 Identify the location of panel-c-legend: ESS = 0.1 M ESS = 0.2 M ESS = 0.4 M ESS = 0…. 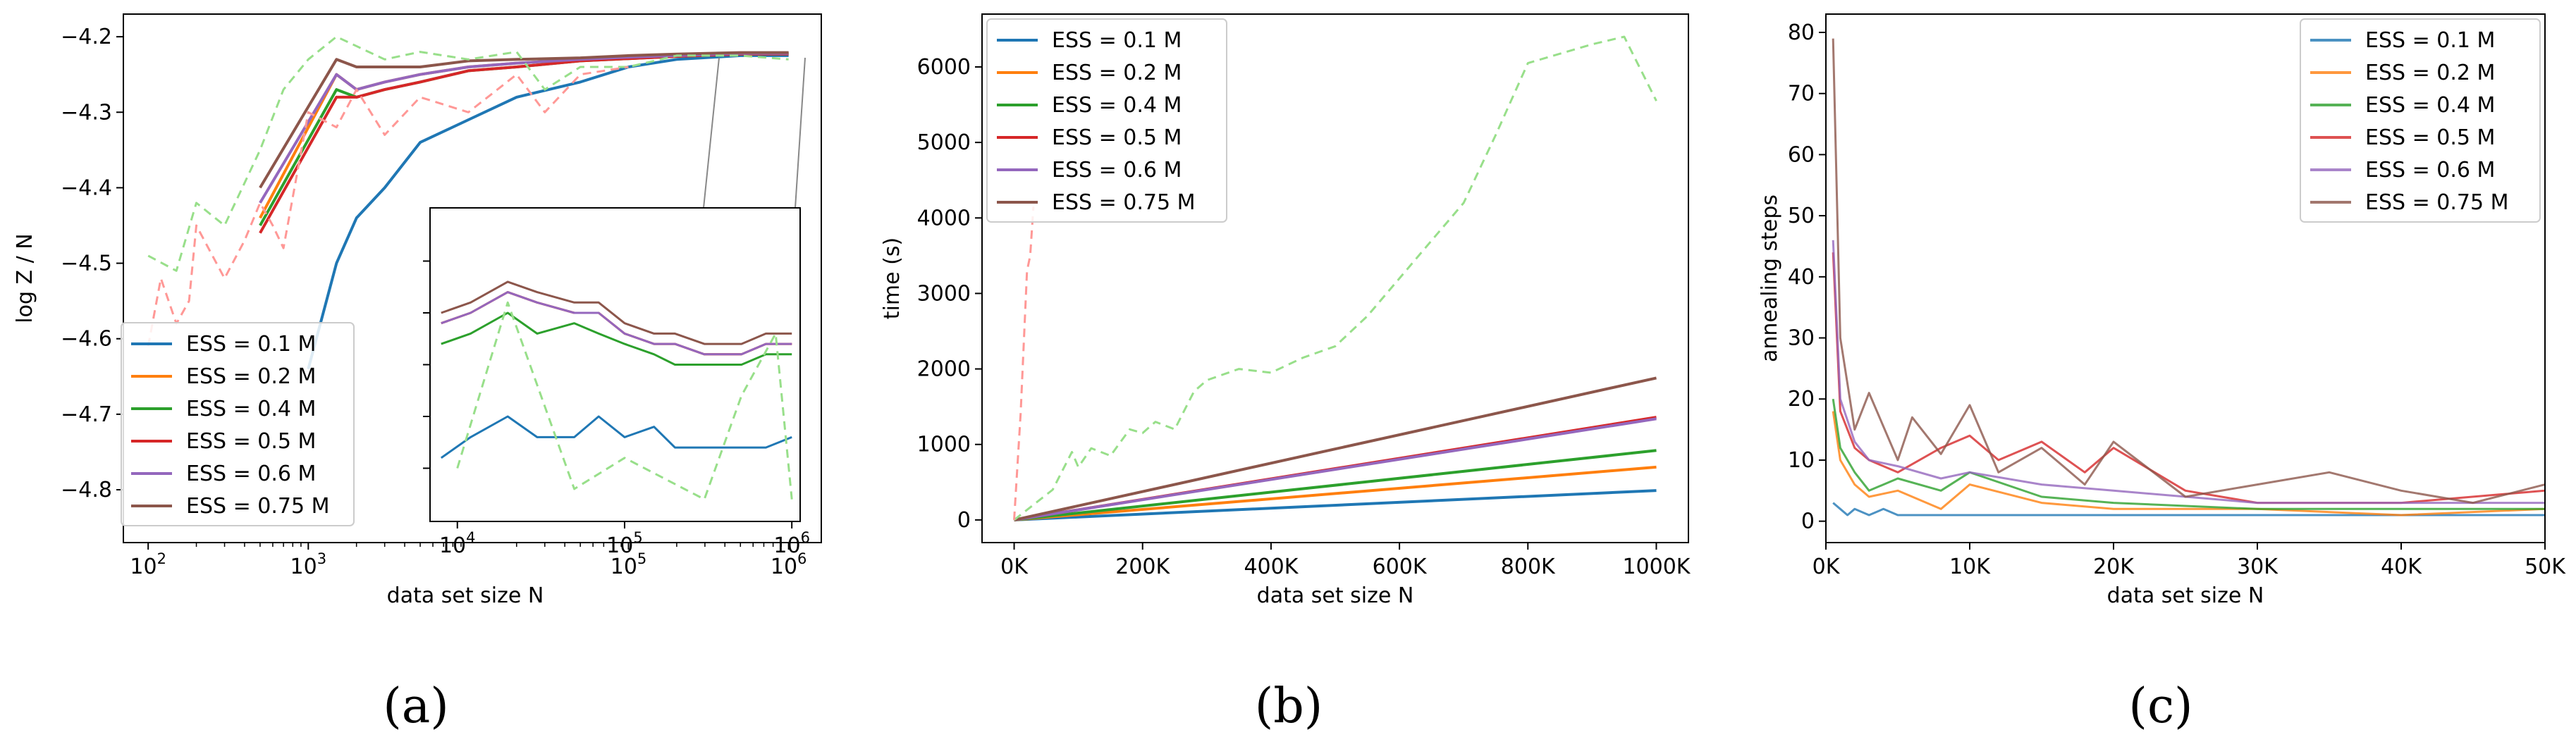
(2420, 120).